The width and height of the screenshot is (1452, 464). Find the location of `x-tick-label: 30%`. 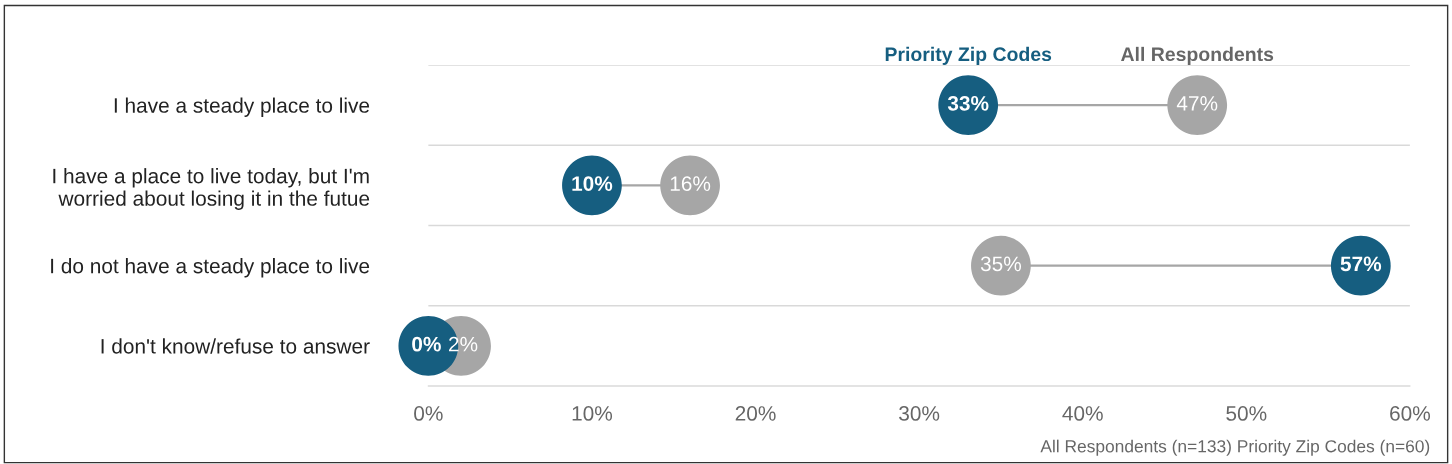

x-tick-label: 30% is located at coordinates (919, 413).